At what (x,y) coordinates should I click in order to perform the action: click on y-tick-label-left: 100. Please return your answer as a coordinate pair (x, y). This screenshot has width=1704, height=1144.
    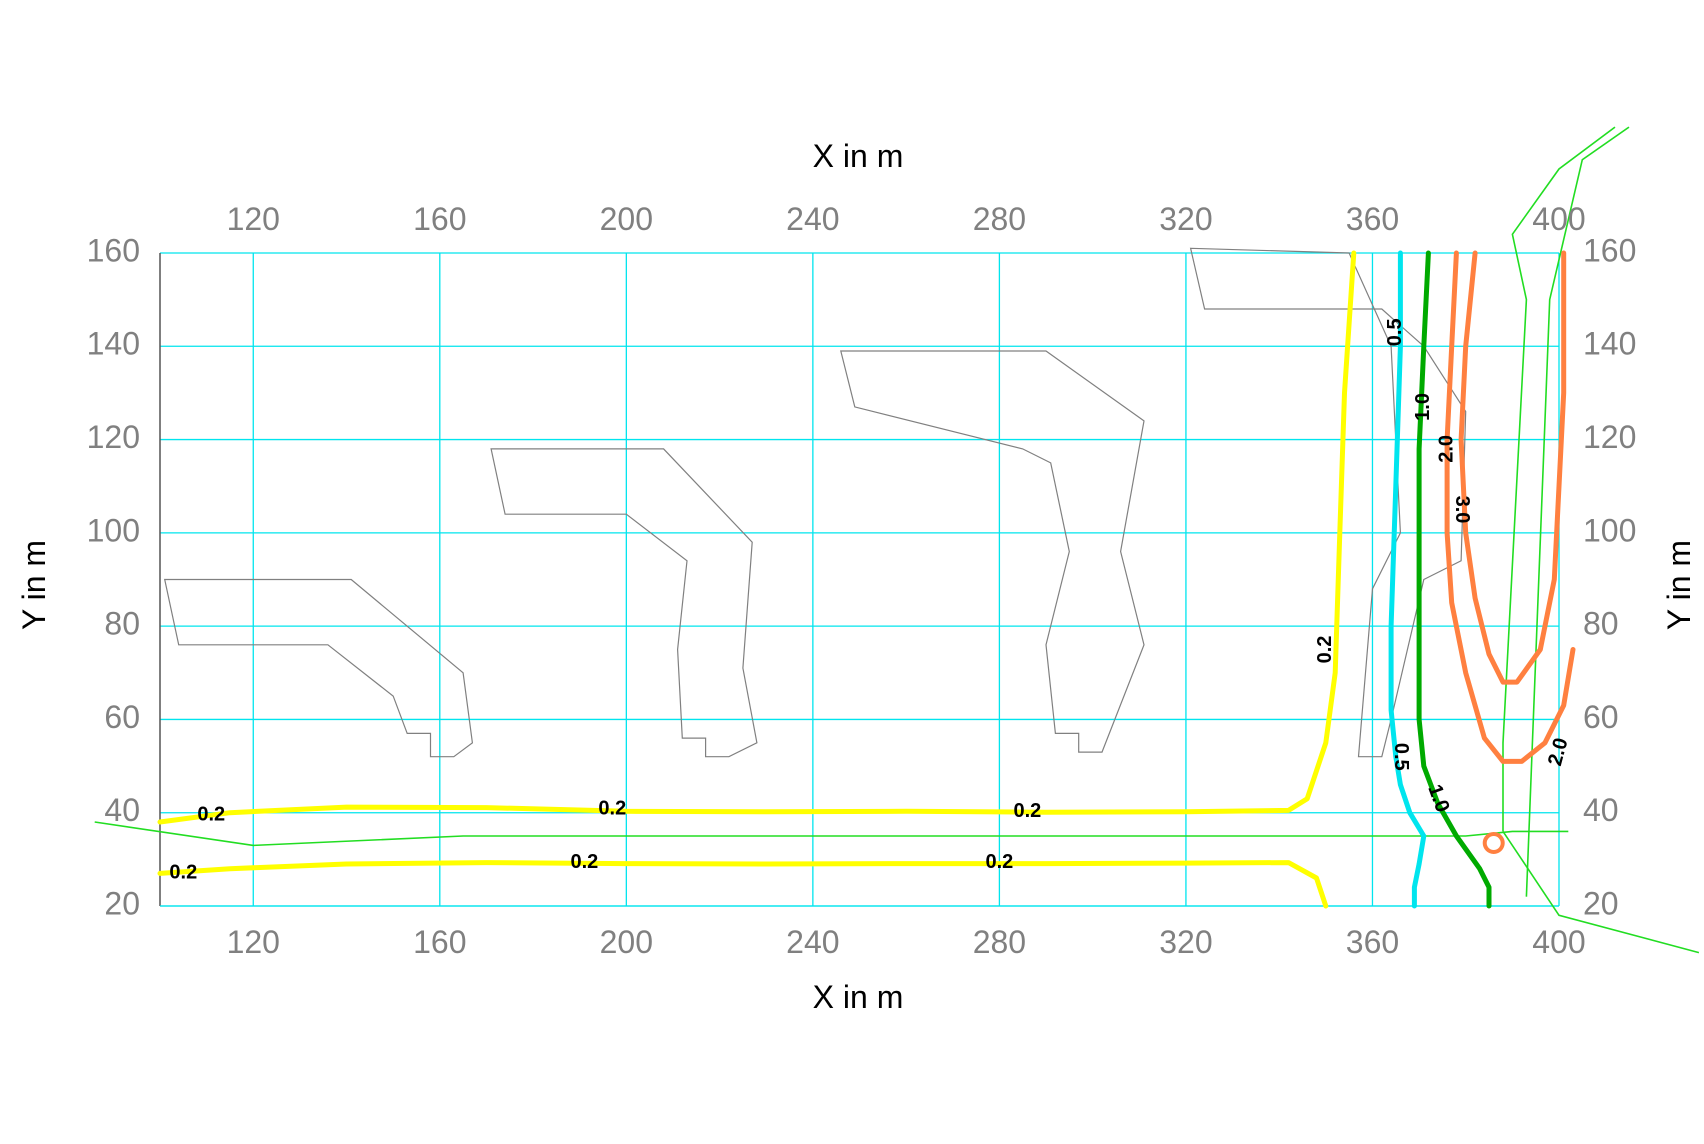
    Looking at the image, I should click on (113, 530).